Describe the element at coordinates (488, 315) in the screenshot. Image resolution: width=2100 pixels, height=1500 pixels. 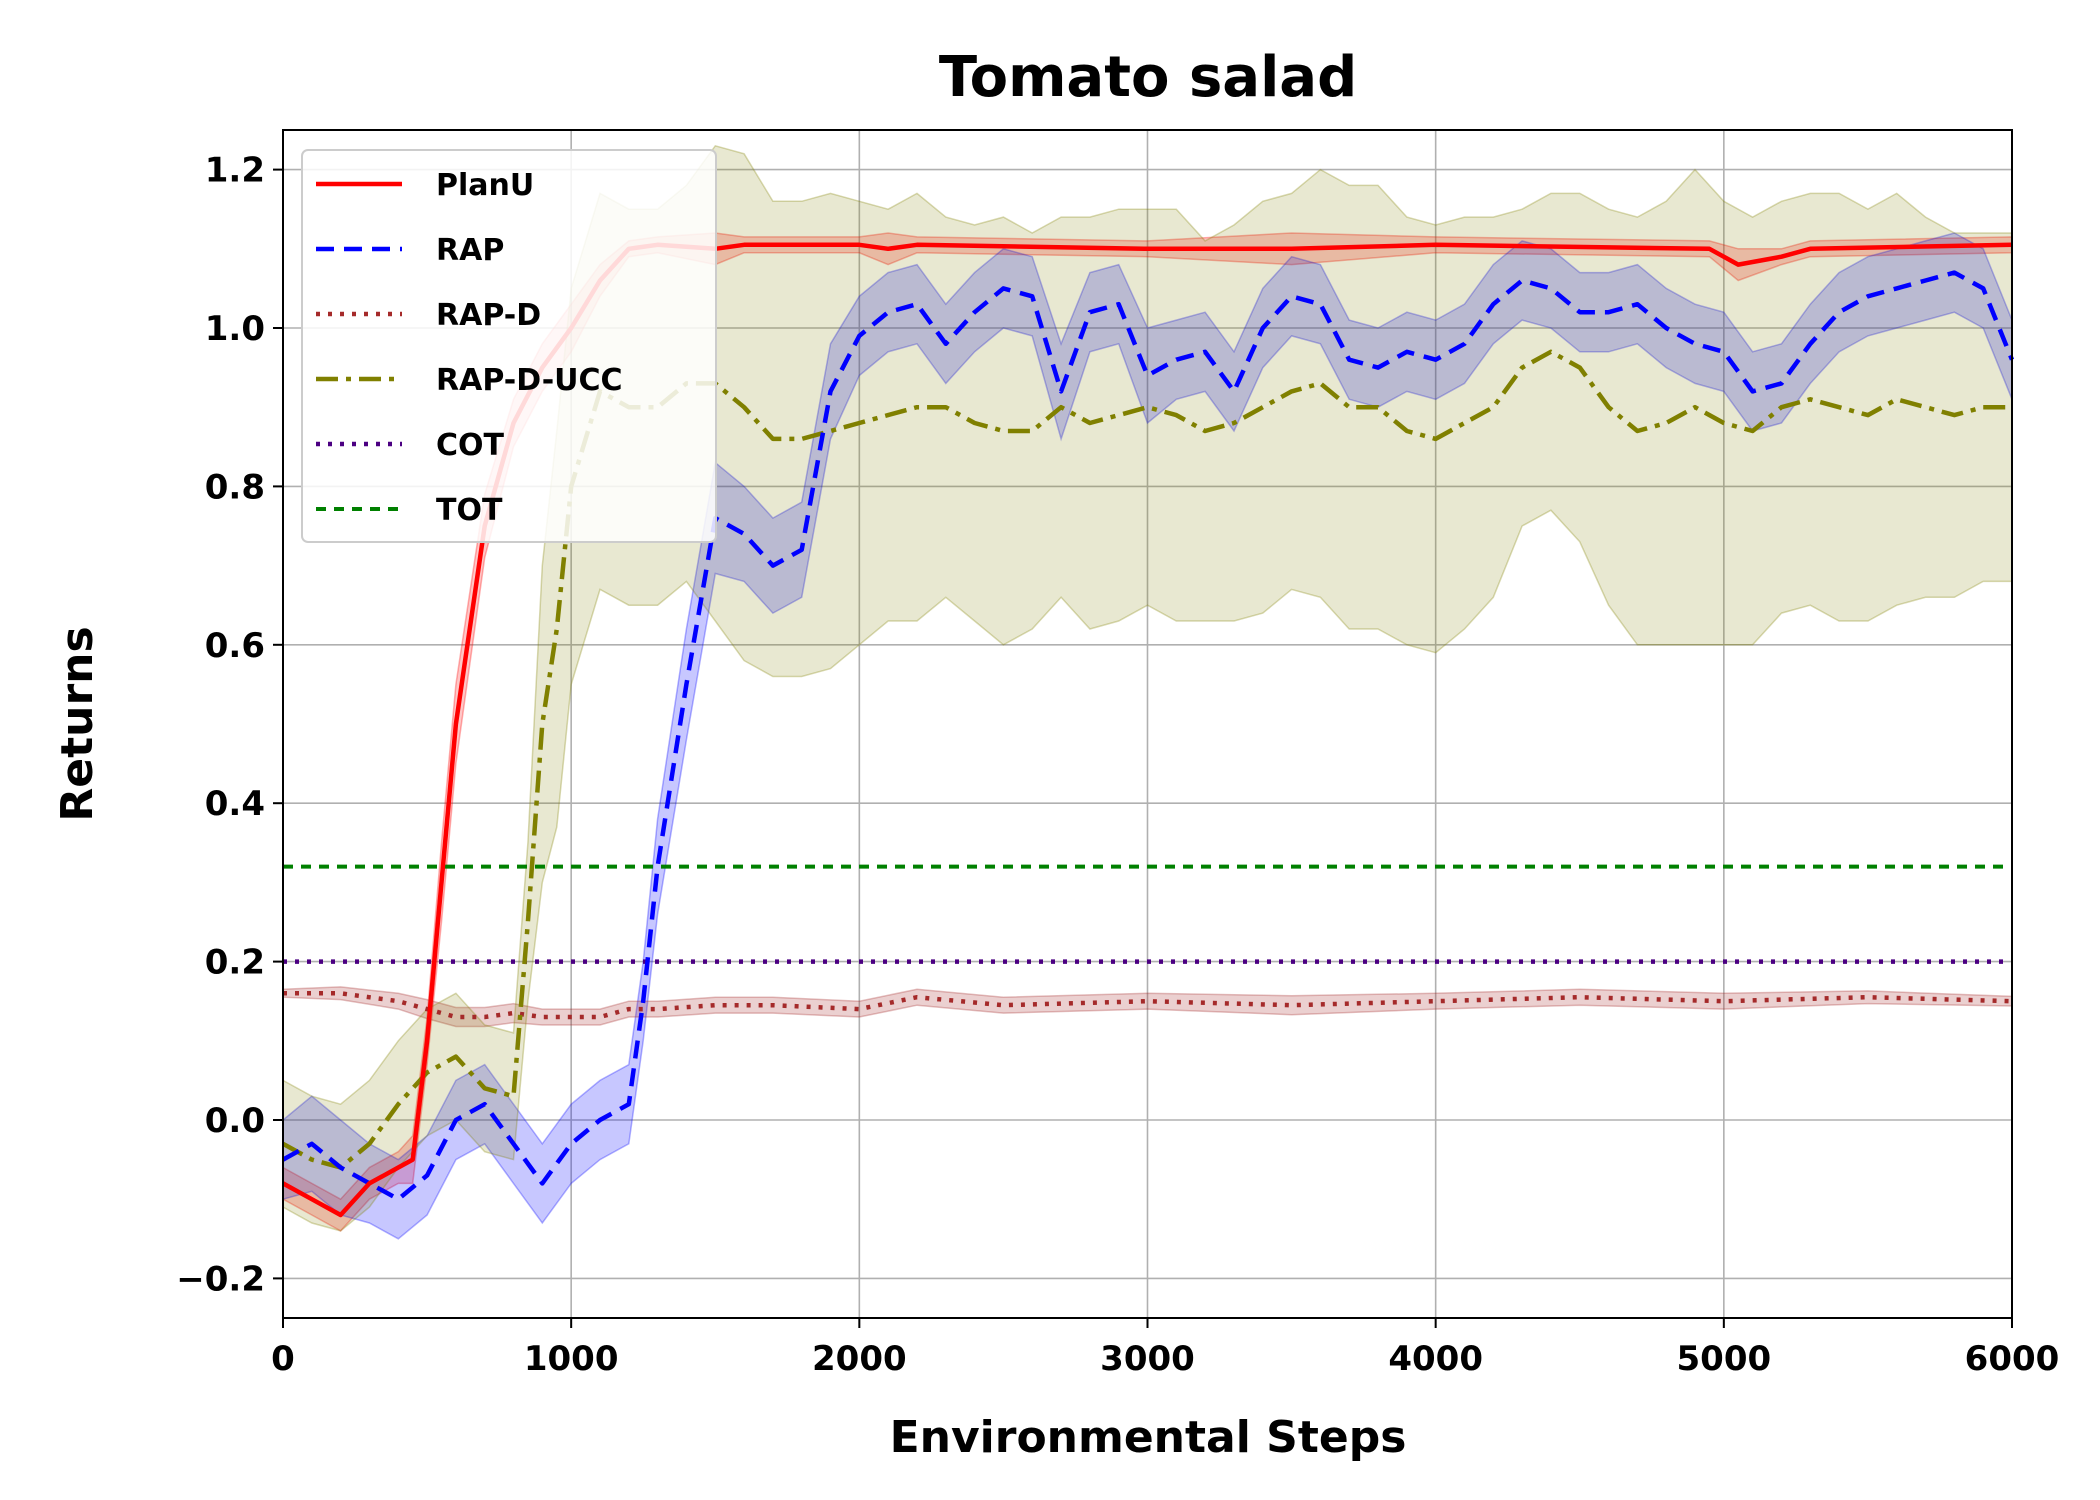
I see `legend-label-rap-d: RAP-D` at that location.